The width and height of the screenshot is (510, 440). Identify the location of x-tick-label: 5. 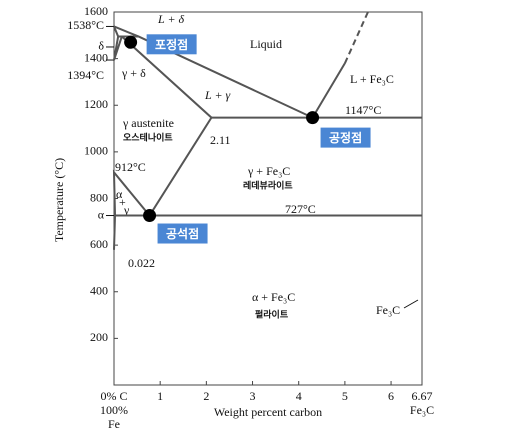
(345, 396).